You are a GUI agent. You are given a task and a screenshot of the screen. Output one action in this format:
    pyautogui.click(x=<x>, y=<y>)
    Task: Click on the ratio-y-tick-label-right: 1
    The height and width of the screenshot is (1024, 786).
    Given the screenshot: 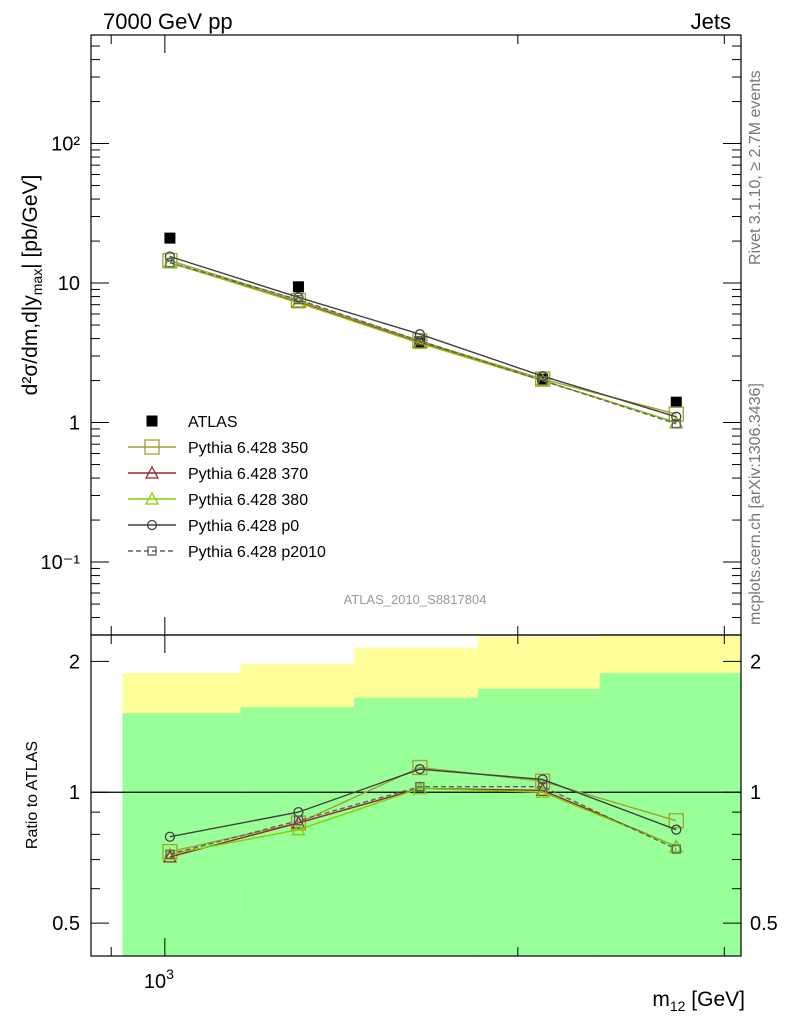 What is the action you would take?
    pyautogui.click(x=755, y=793)
    